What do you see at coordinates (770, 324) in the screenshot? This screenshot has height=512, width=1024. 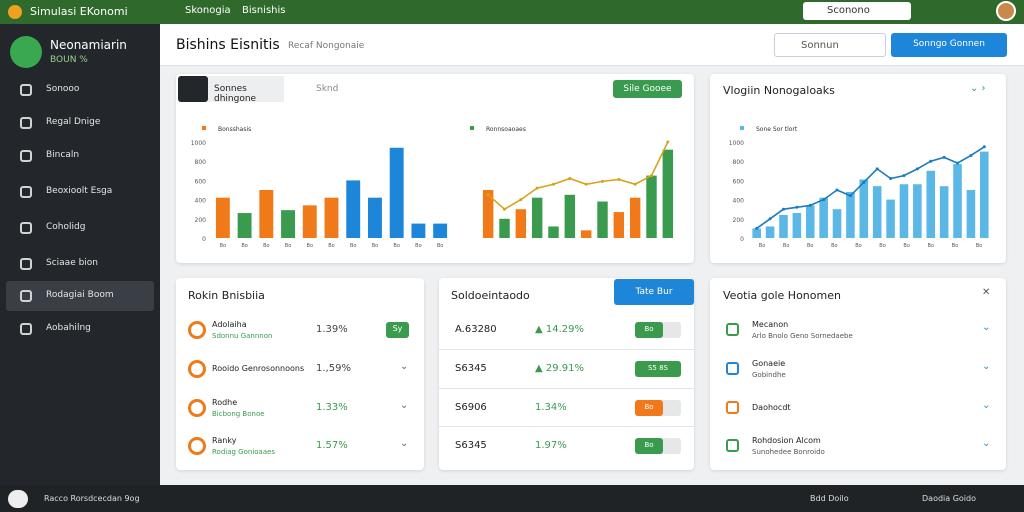 I see `row-name: Mecanon` at bounding box center [770, 324].